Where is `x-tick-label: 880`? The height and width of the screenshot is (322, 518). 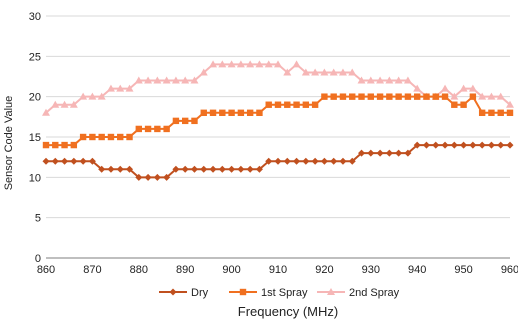 x-tick-label: 880 is located at coordinates (139, 270).